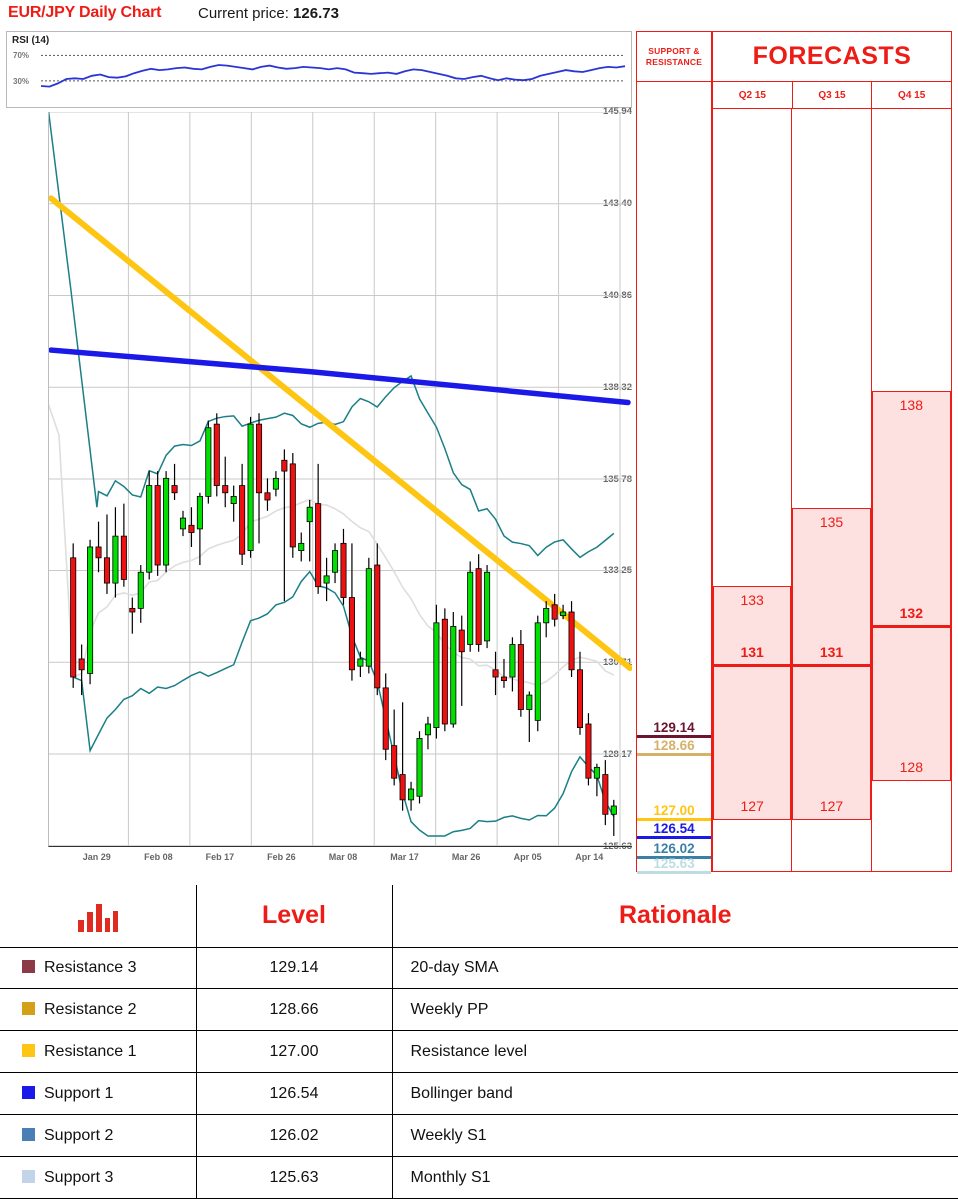 The height and width of the screenshot is (1199, 958). What do you see at coordinates (674, 863) in the screenshot?
I see `sr-level-value: 125.63` at bounding box center [674, 863].